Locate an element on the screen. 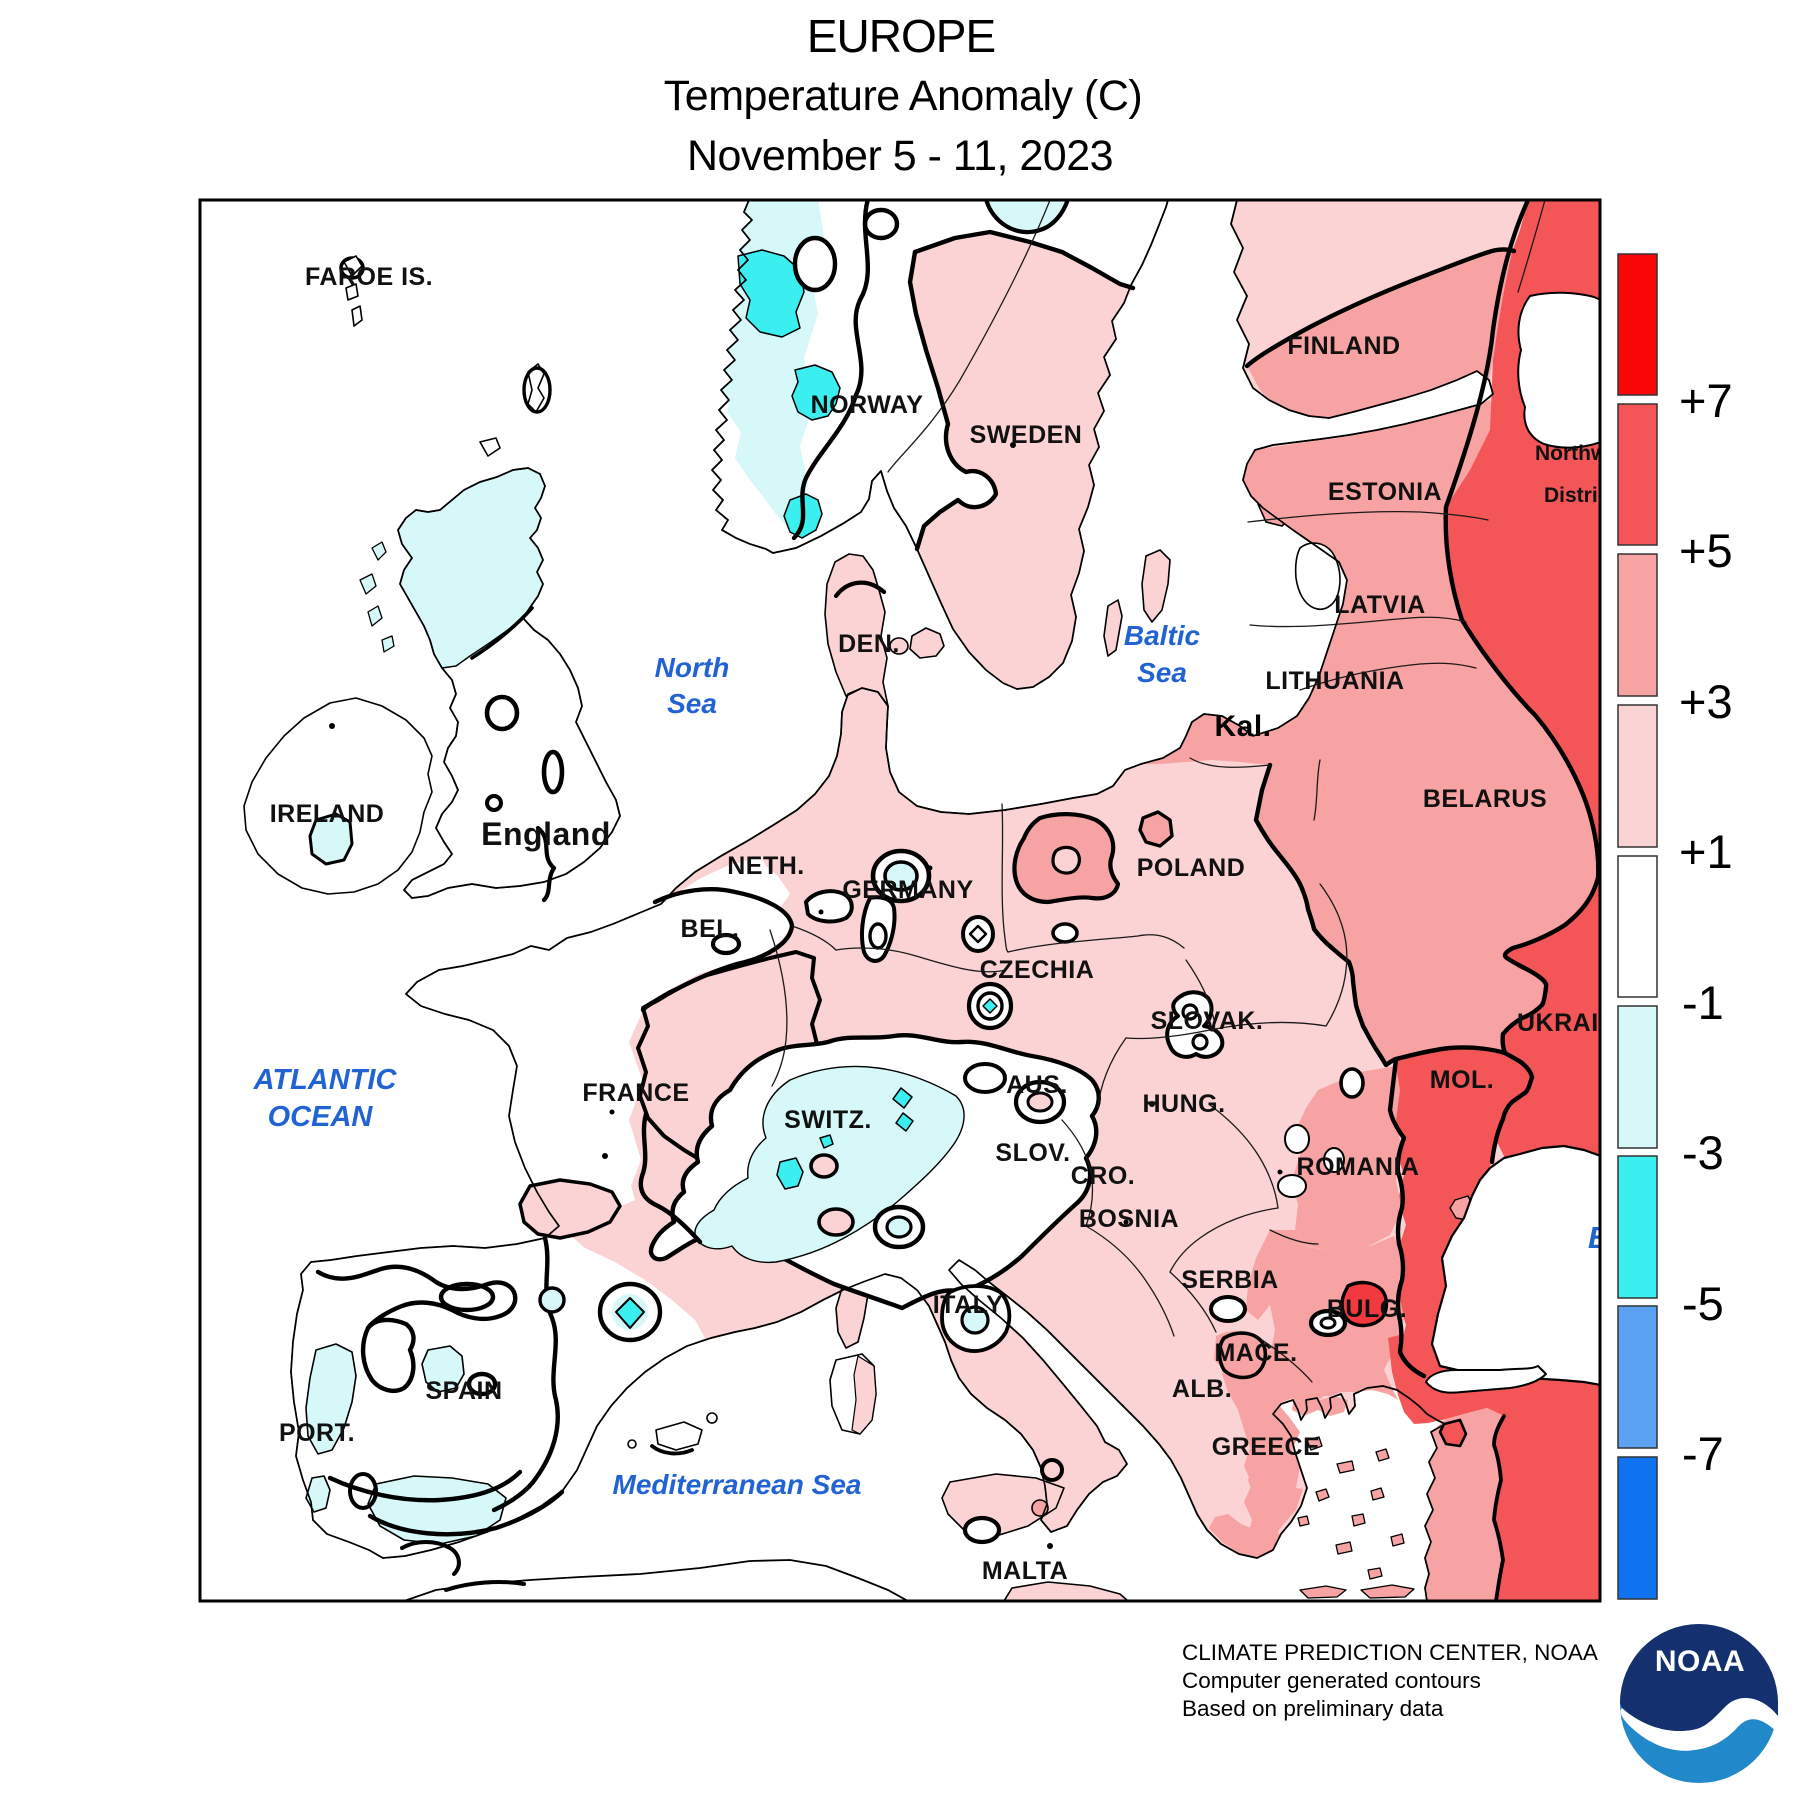 Image resolution: width=1800 pixels, height=1800 pixels. svg-text: SLOV. is located at coordinates (1032, 1153).